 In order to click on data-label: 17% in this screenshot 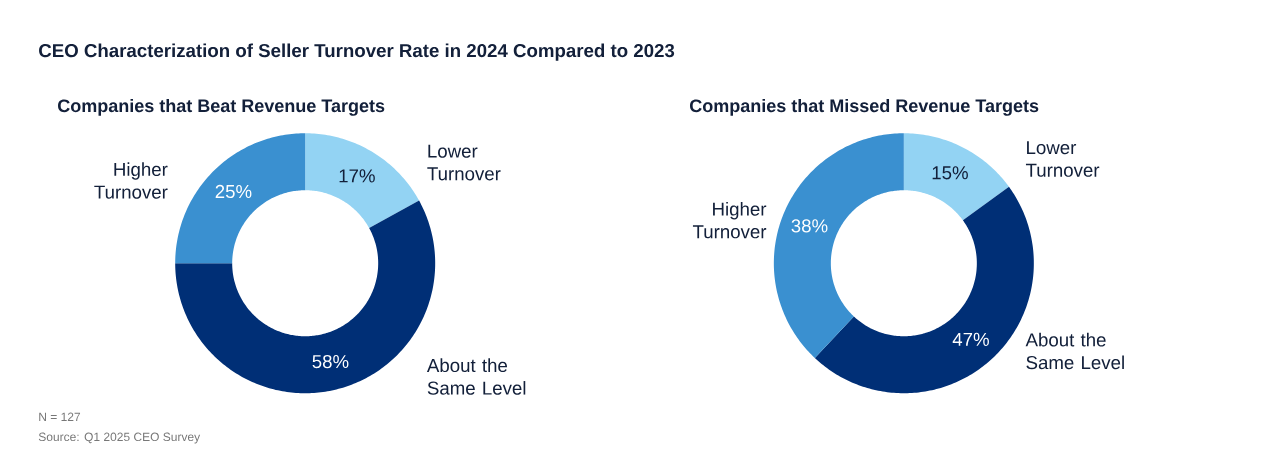, I will do `click(357, 176)`.